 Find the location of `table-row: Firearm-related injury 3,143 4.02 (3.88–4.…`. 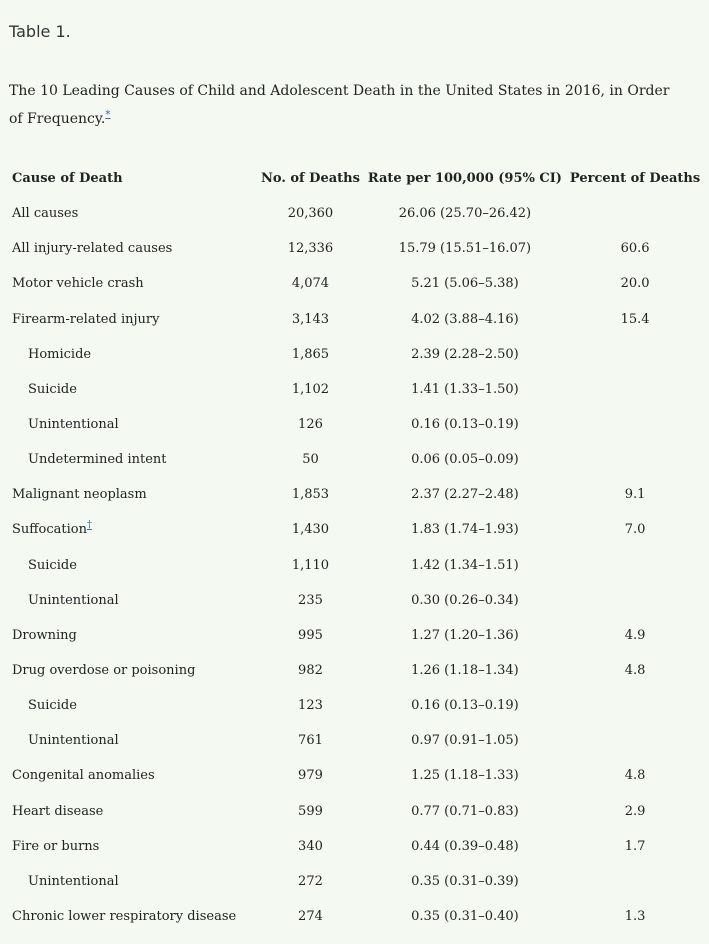

table-row: Firearm-related injury 3,143 4.02 (3.88–4.… is located at coordinates (353, 319).